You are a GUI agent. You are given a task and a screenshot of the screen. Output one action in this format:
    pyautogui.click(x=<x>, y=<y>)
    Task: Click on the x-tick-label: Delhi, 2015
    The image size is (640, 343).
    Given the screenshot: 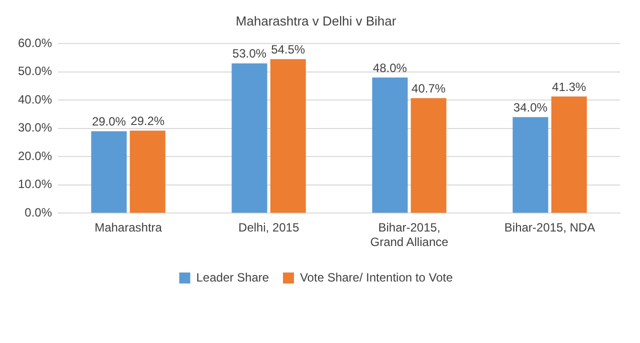 What is the action you would take?
    pyautogui.click(x=269, y=227)
    